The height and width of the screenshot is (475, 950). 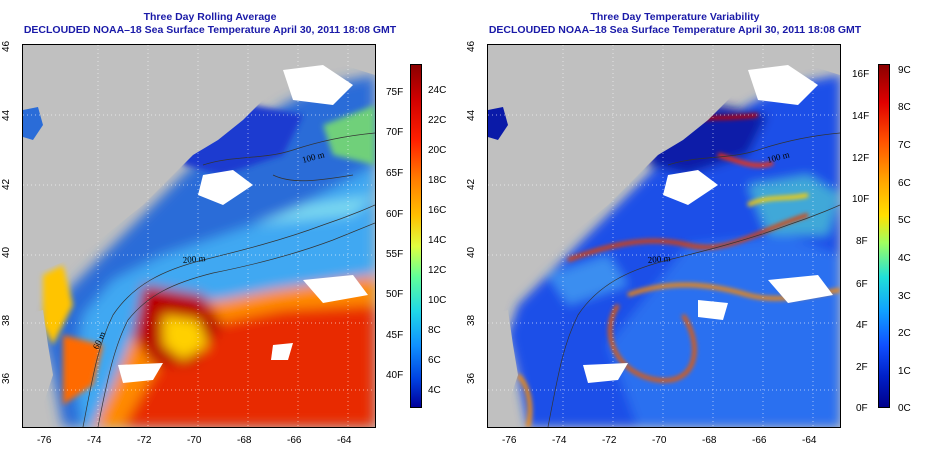 I want to click on colorbar-label-c: 7C, so click(x=904, y=145).